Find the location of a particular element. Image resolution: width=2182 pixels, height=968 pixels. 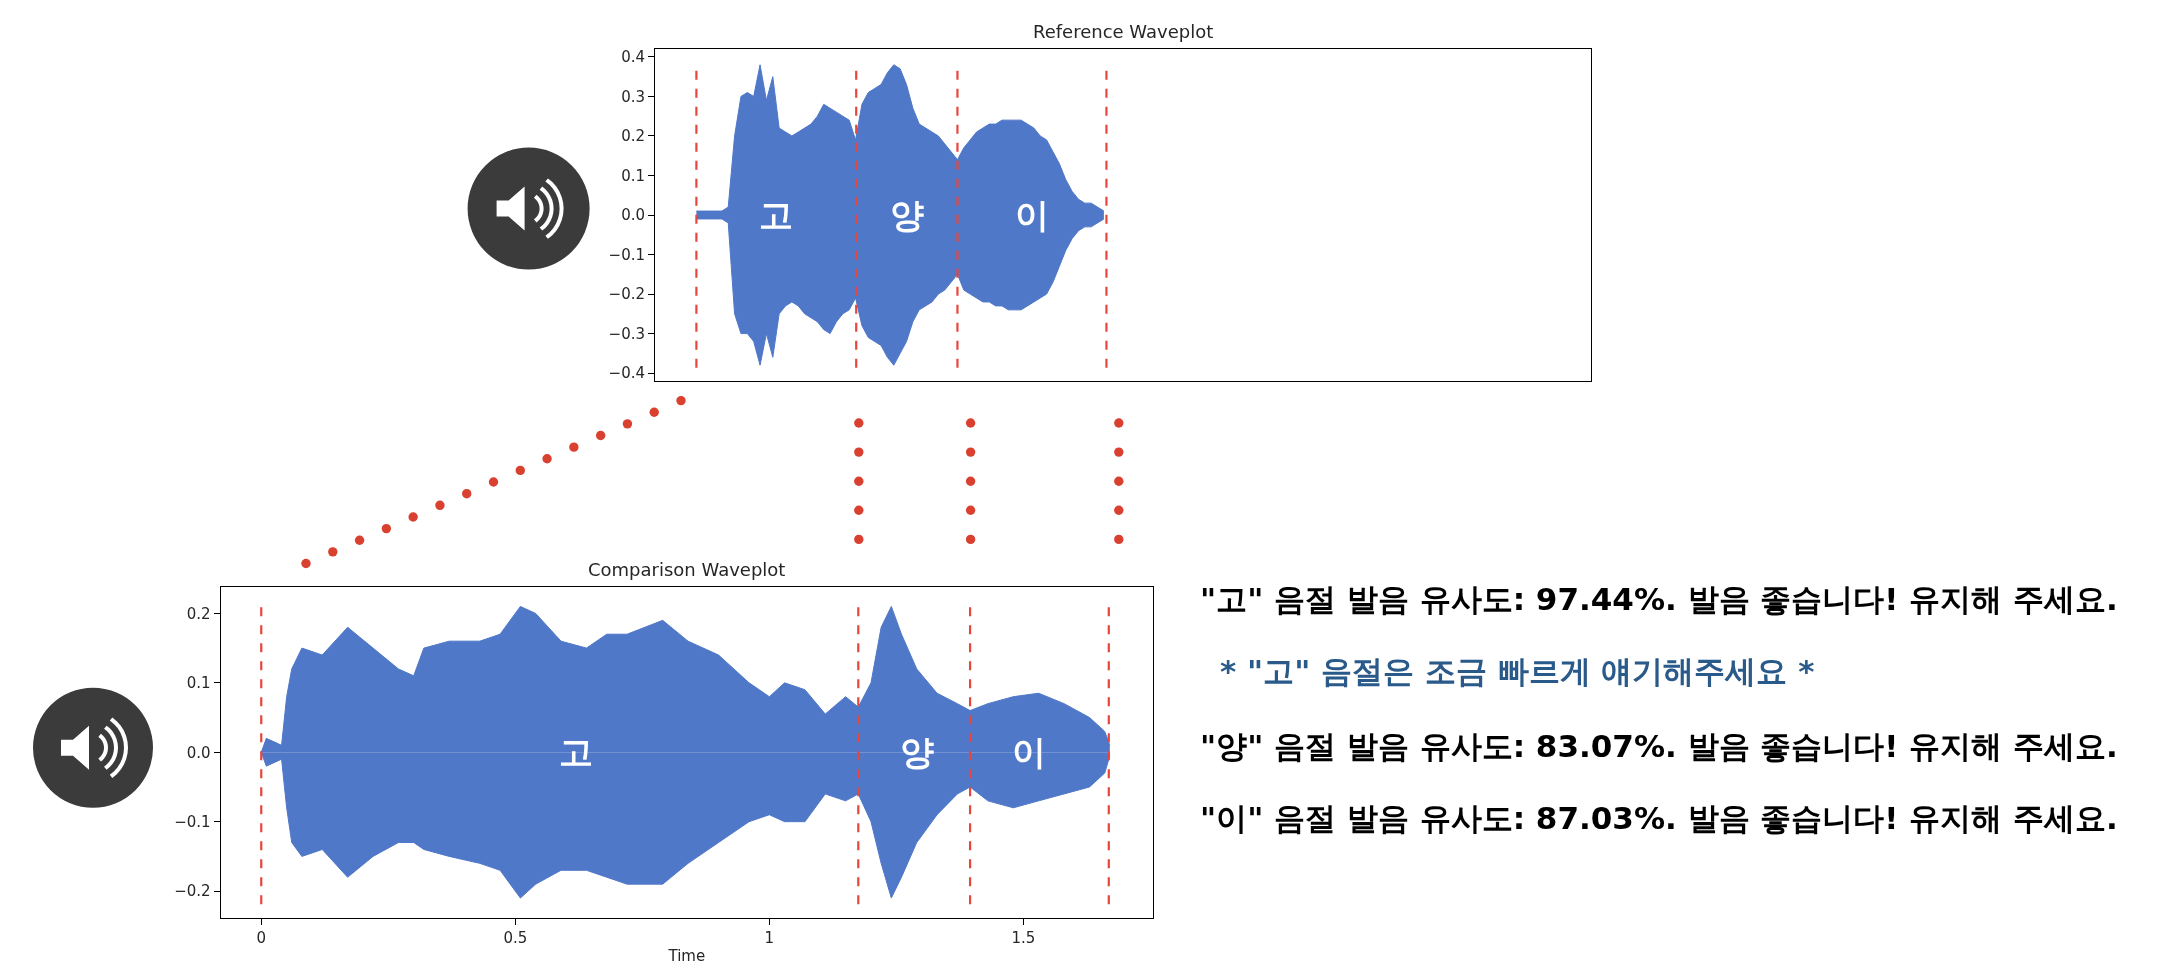

text: * "고" 음절은 조금 빠르게 얘기해주세요 * is located at coordinates (1517, 671).